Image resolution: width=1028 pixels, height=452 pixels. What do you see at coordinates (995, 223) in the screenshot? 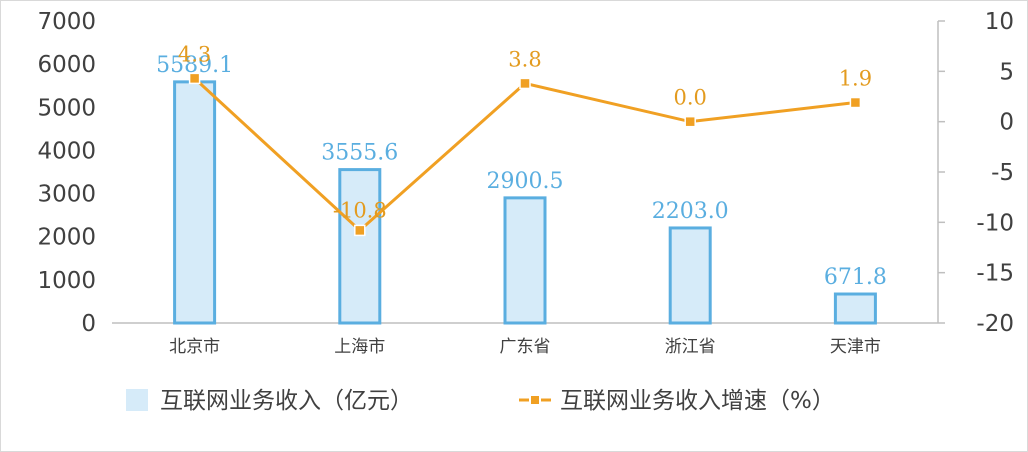
I see `y-right-tick-label: -10` at bounding box center [995, 223].